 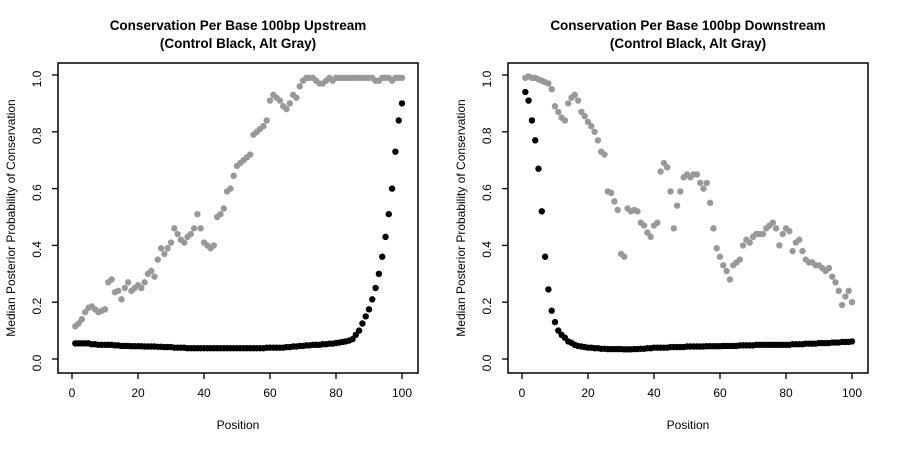 What do you see at coordinates (687, 25) in the screenshot?
I see `downstream-title: Conservation Per Base 100bp Downstream` at bounding box center [687, 25].